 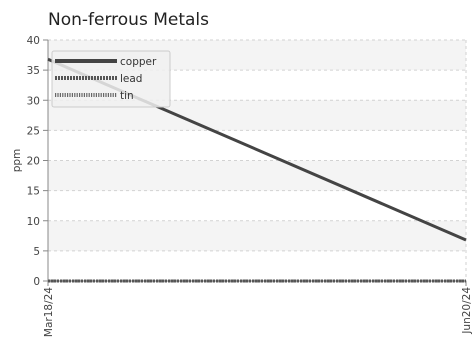 I want to click on y-tick-label: 30, so click(x=33, y=101).